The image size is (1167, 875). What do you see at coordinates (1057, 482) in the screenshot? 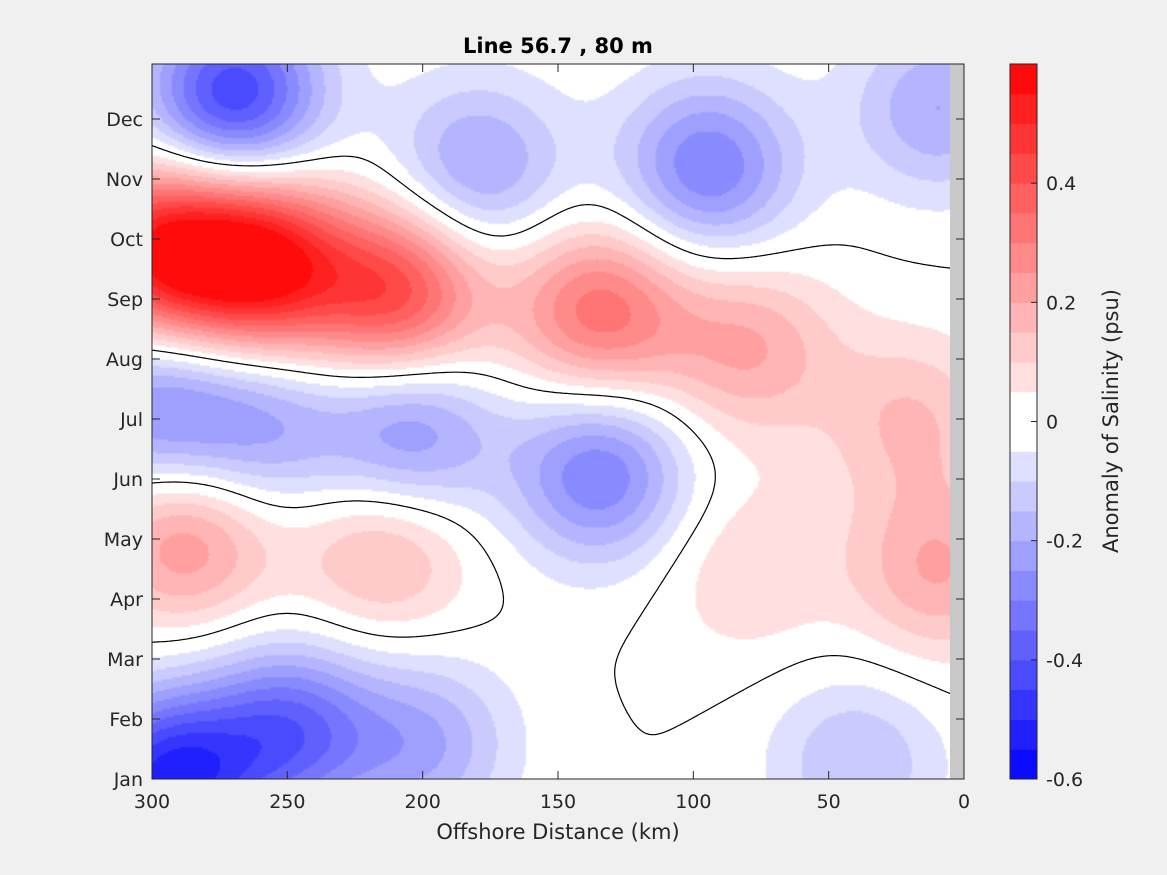
I see `colorbar-ticks: -0.6 -0.4 -0.2 0 0.2 0.4` at bounding box center [1057, 482].